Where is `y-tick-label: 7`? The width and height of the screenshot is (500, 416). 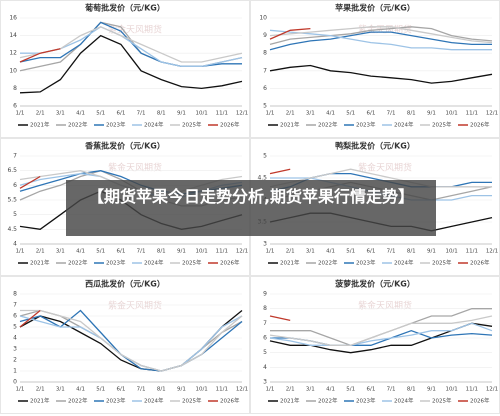
y-tick-label: 7 is located at coordinates (15, 305).